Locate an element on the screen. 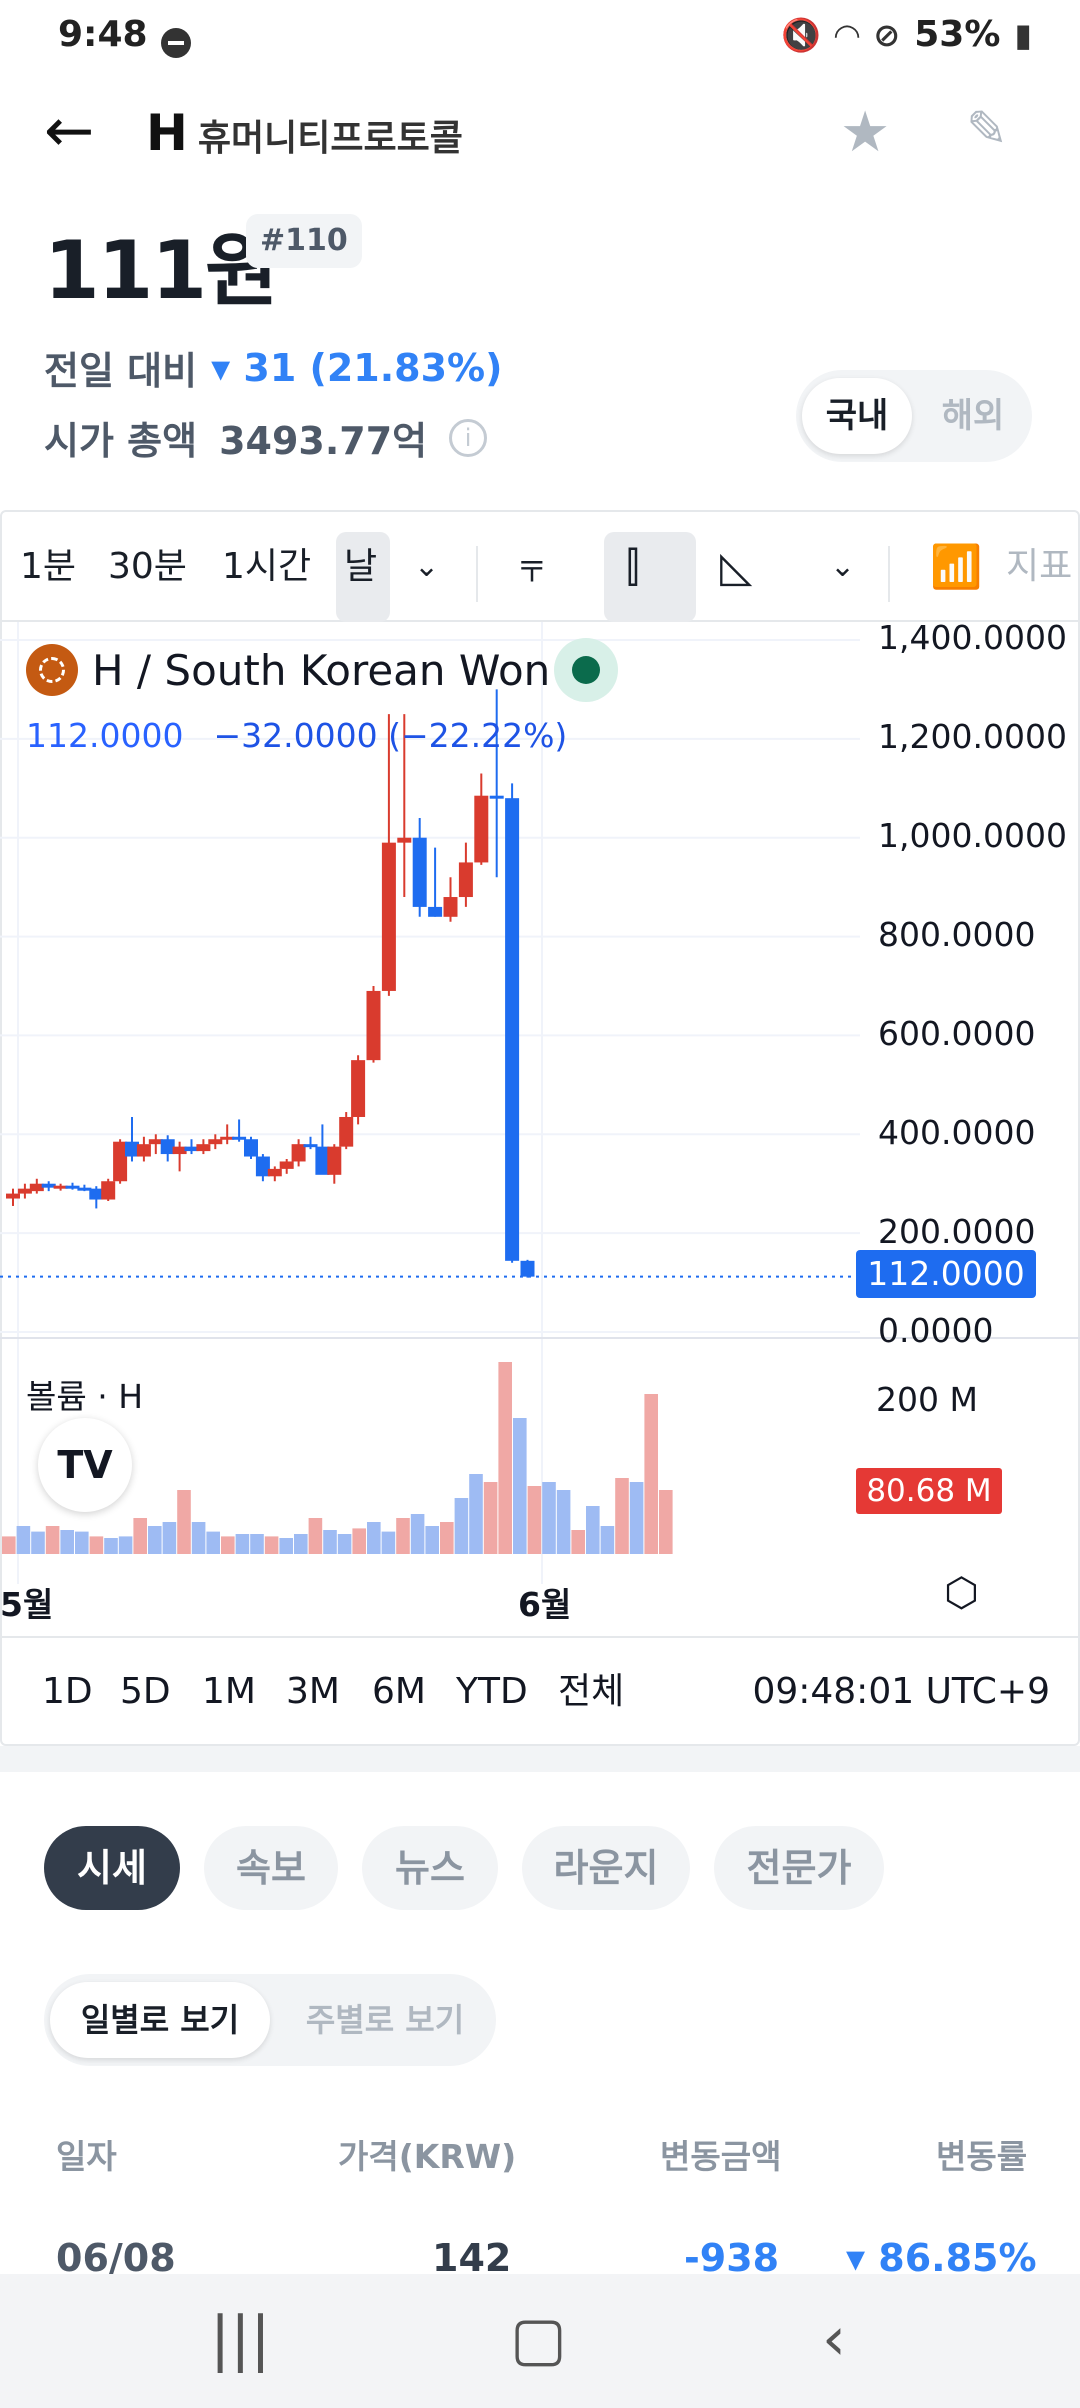  interval-1m: 1분 is located at coordinates (48, 566).